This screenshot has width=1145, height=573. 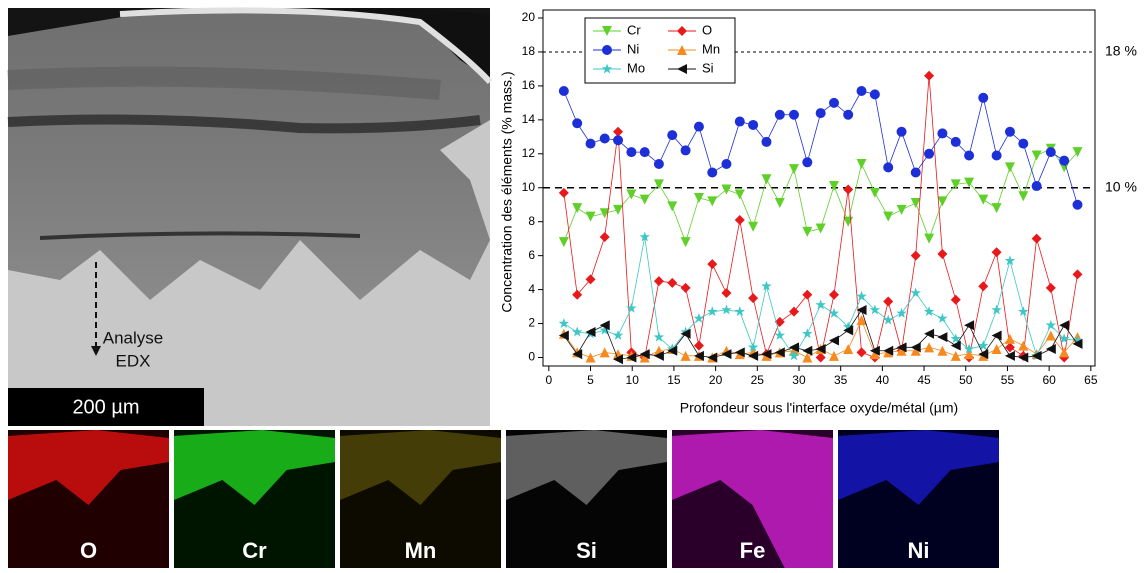 What do you see at coordinates (682, 31) in the screenshot?
I see `legend-marker` at bounding box center [682, 31].